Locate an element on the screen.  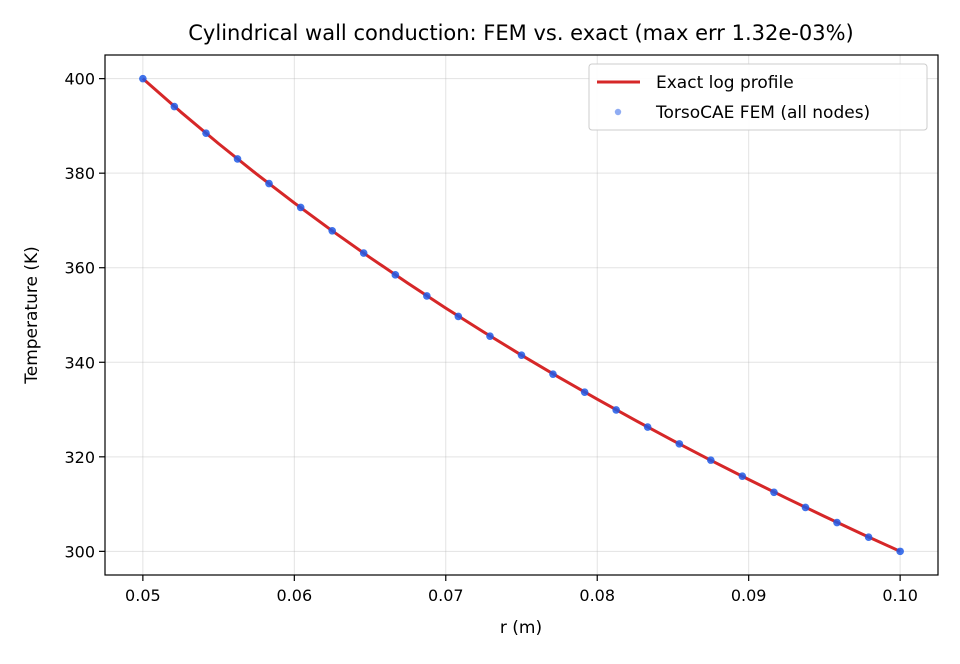
y-tick-label: 340 is located at coordinates (79, 362).